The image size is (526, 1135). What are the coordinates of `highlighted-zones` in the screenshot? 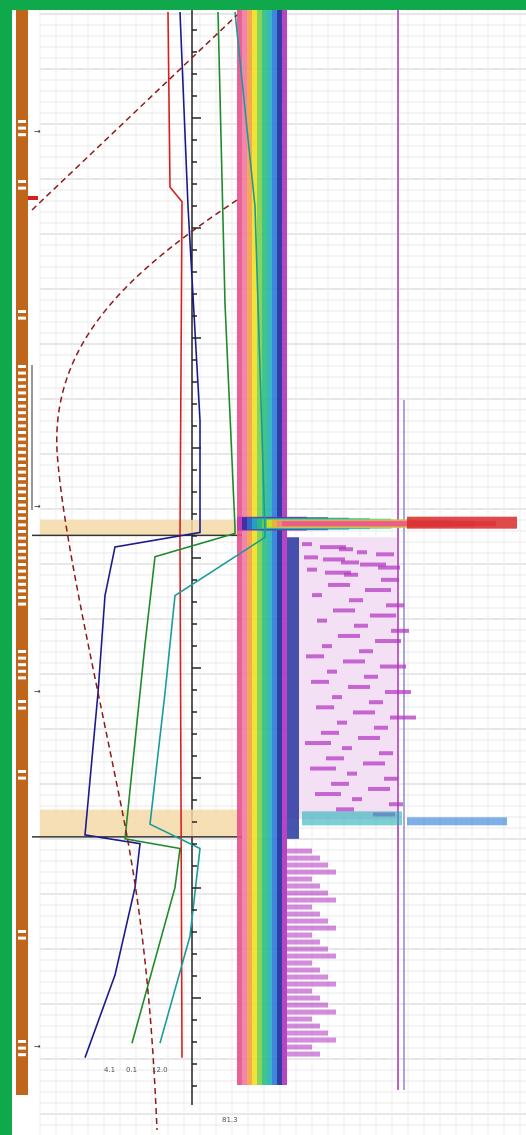 It's located at (137, 678).